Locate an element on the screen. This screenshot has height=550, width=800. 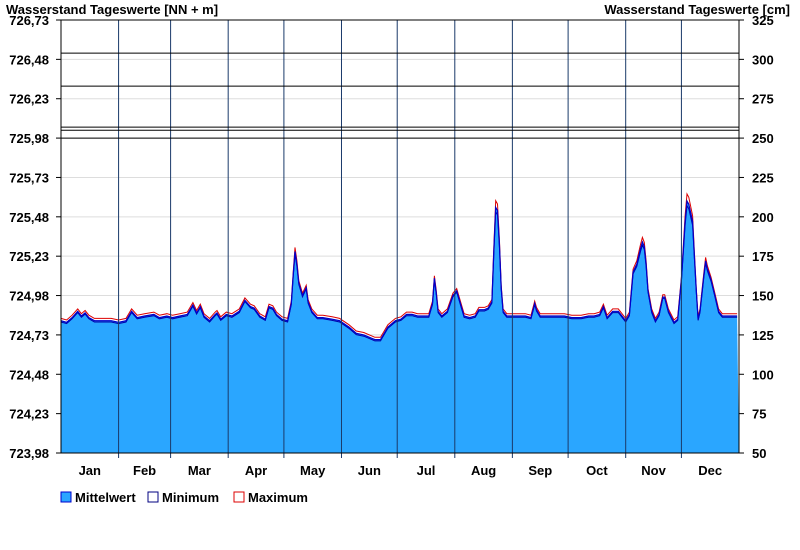
x-tick-label: Jun is located at coordinates (369, 470).